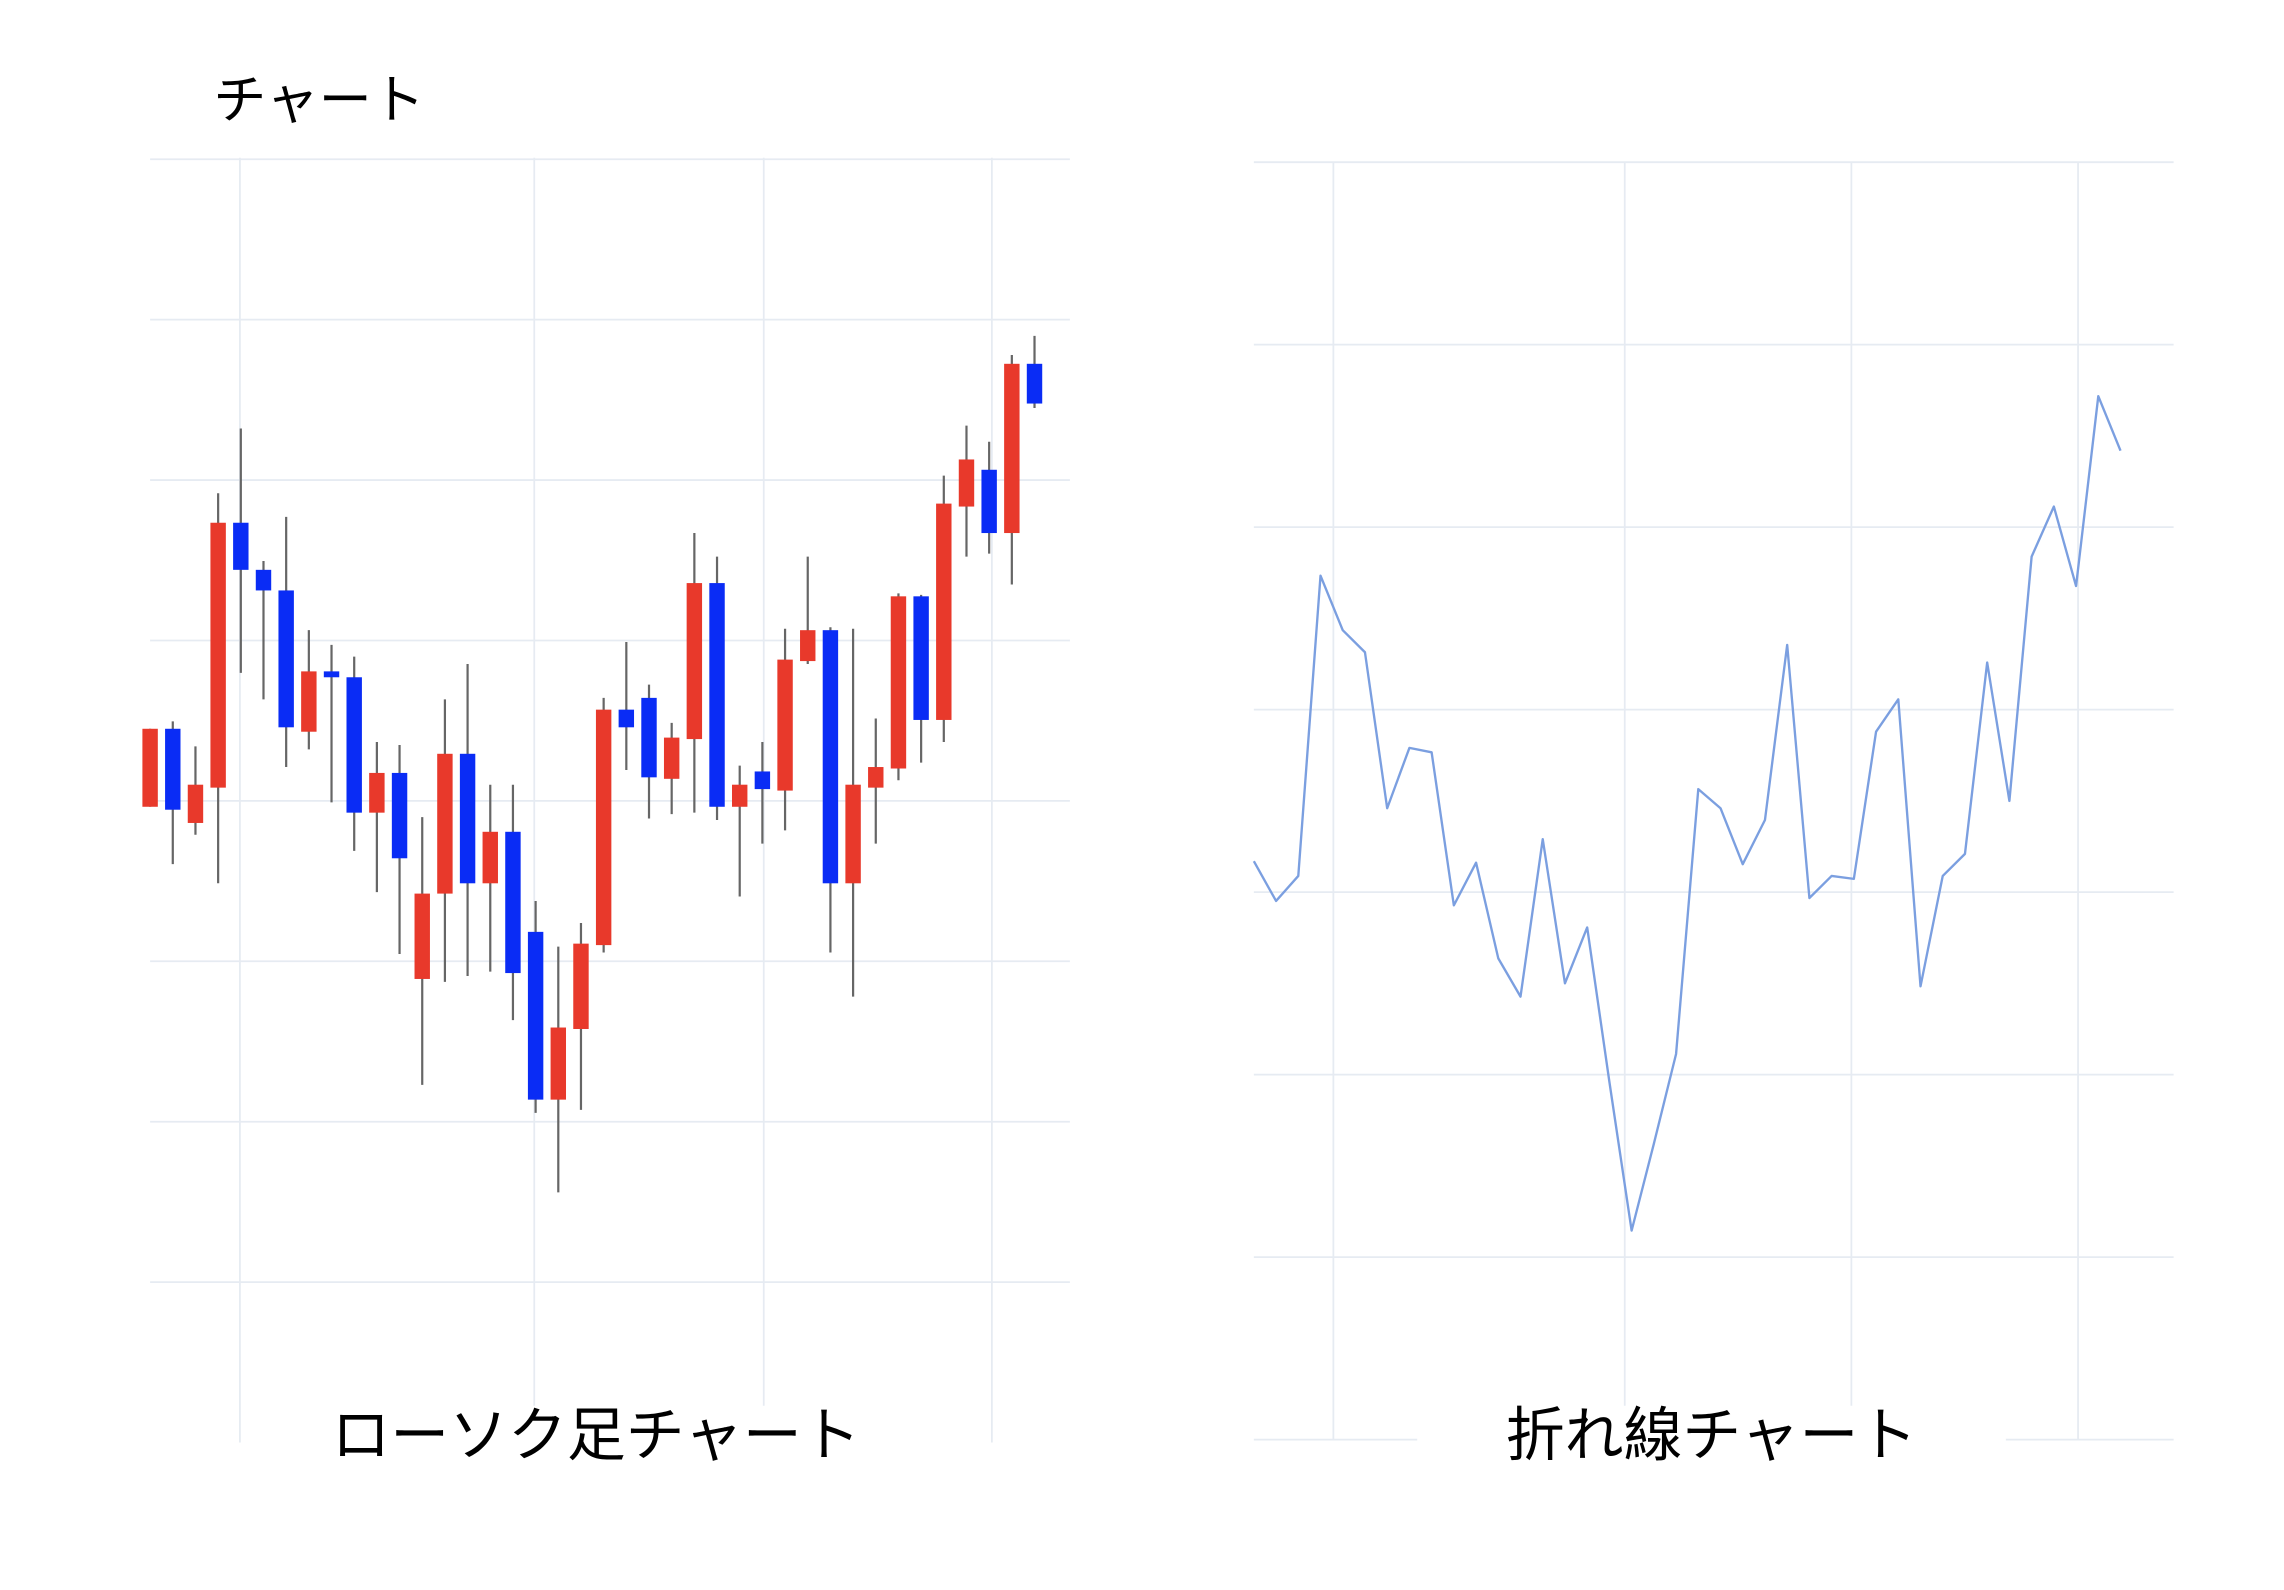 This screenshot has width=2284, height=1590. I want to click on chart-caption: 折れ線チャート, so click(1711, 1435).